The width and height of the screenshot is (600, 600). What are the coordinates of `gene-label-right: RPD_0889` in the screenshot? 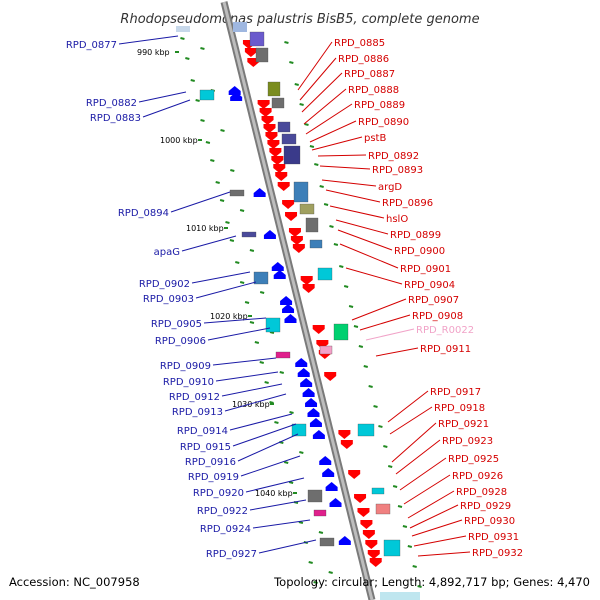 It's located at (379, 105).